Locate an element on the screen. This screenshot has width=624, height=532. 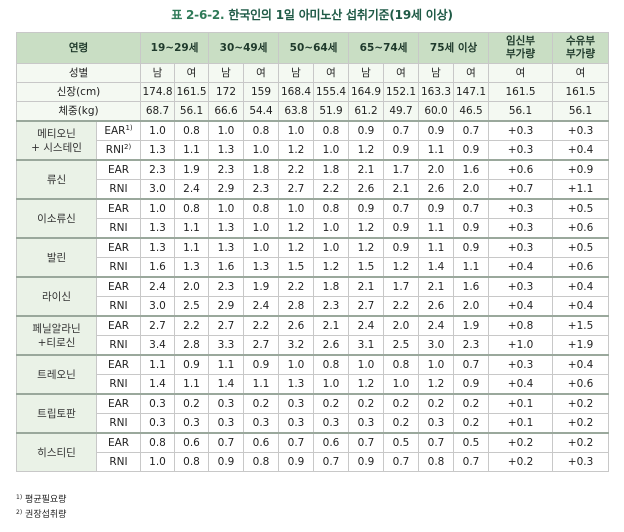
table-cell: 56.1 is located at coordinates (521, 111).